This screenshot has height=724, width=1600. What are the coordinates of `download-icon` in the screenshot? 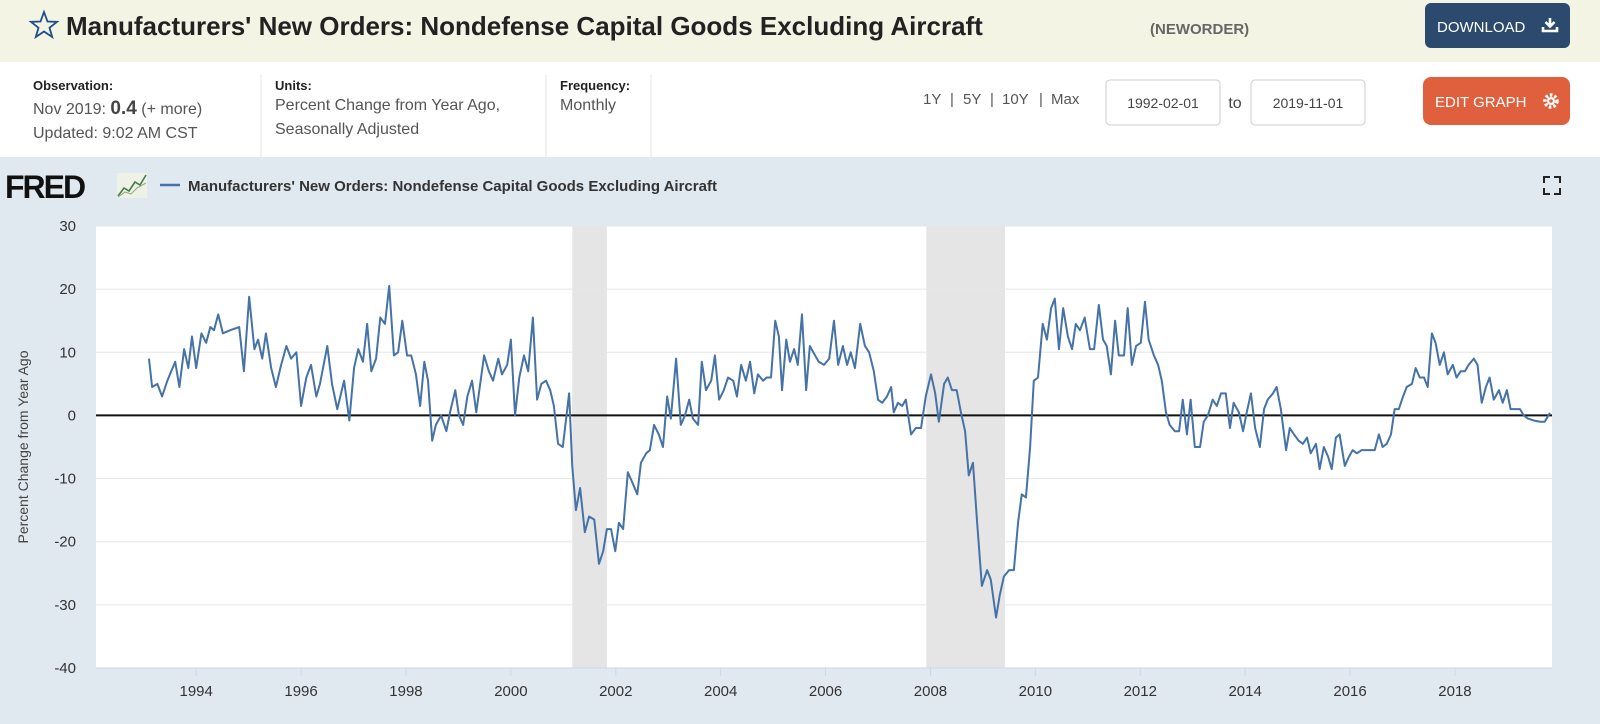 It's located at (1550, 25).